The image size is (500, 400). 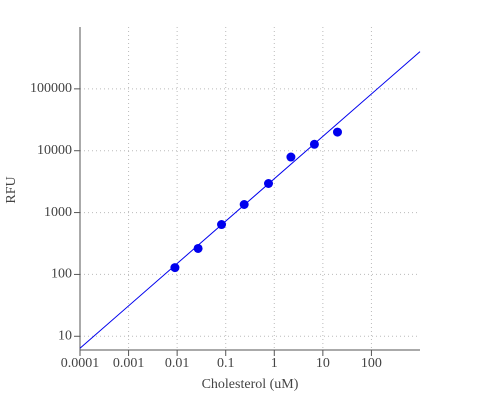 I want to click on y-axis-label: RFU, so click(x=11, y=189).